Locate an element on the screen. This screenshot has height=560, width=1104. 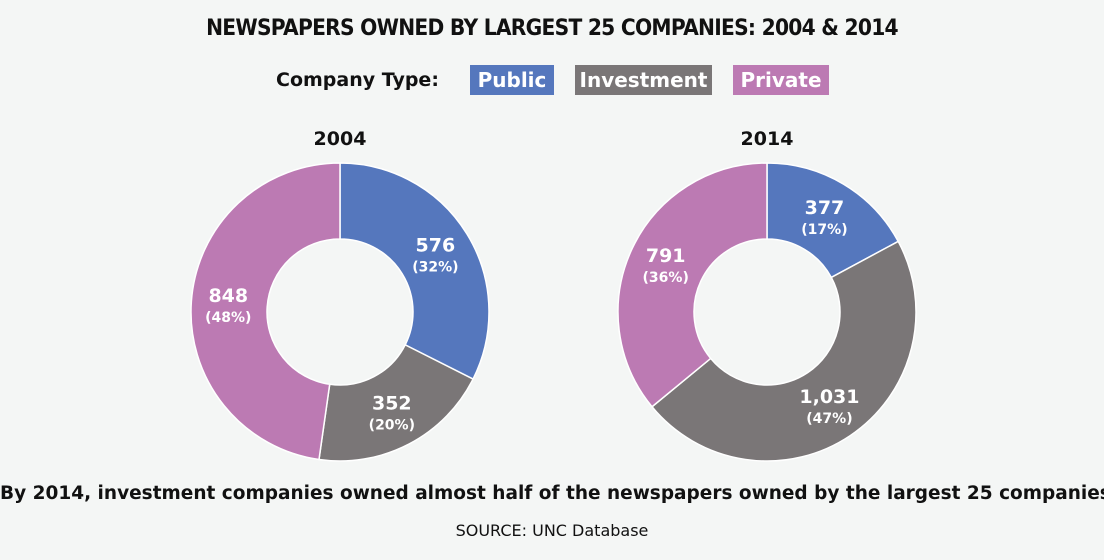
slice-public is located at coordinates (414, 271).